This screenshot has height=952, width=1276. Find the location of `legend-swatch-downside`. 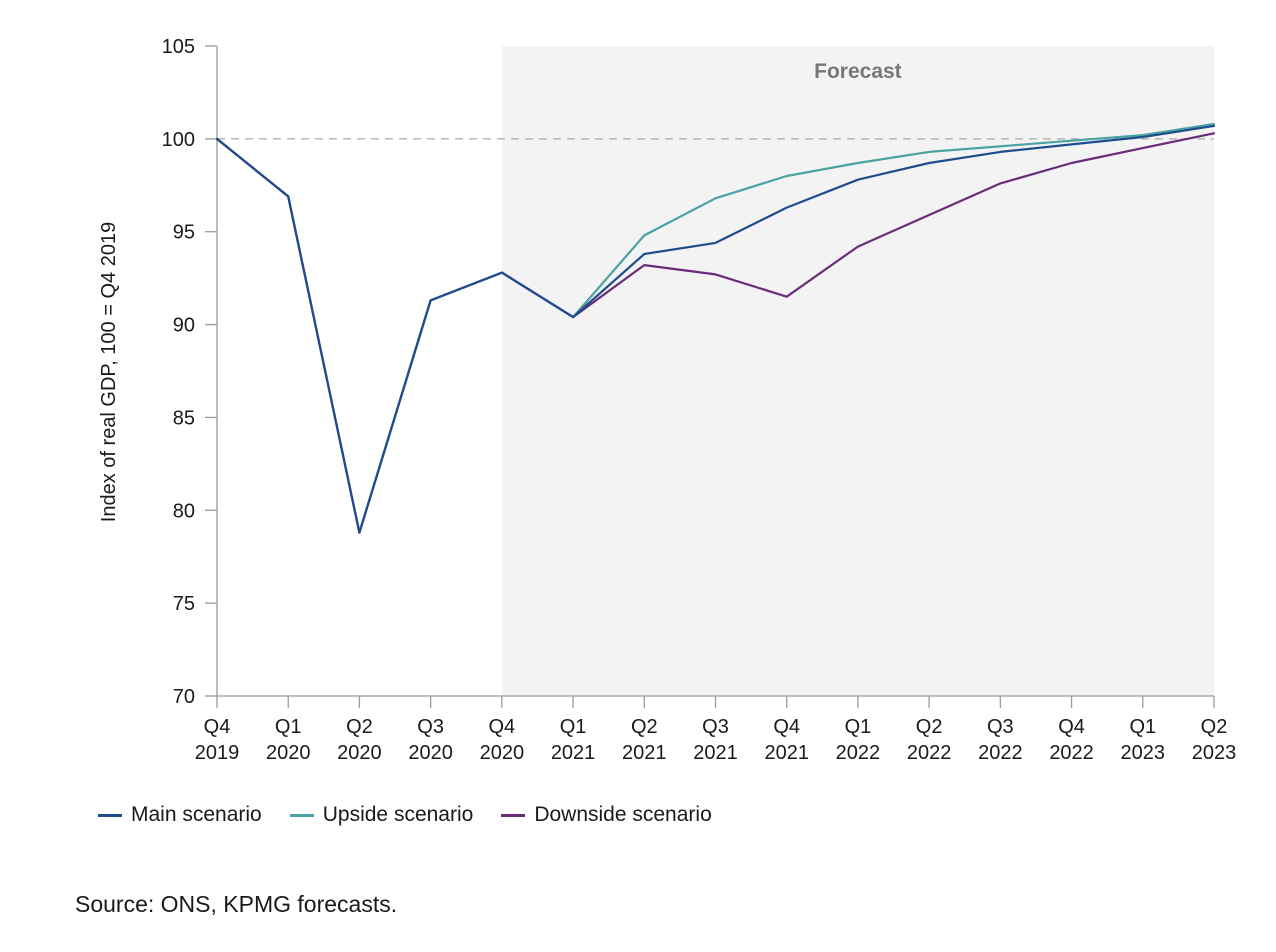

legend-swatch-downside is located at coordinates (513, 815).